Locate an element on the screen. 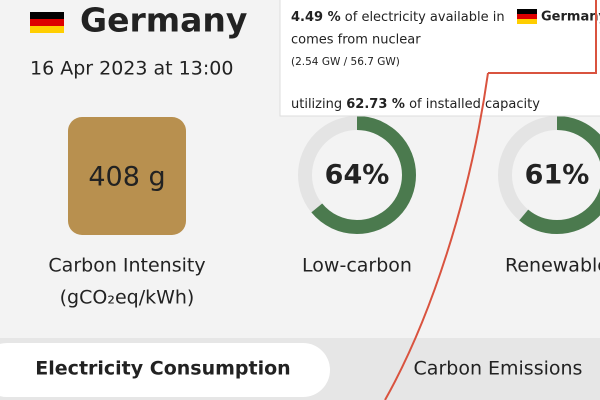 Image resolution: width=600 pixels, height=400 pixels. tooltip-text: of electricity available in is located at coordinates (425, 17).